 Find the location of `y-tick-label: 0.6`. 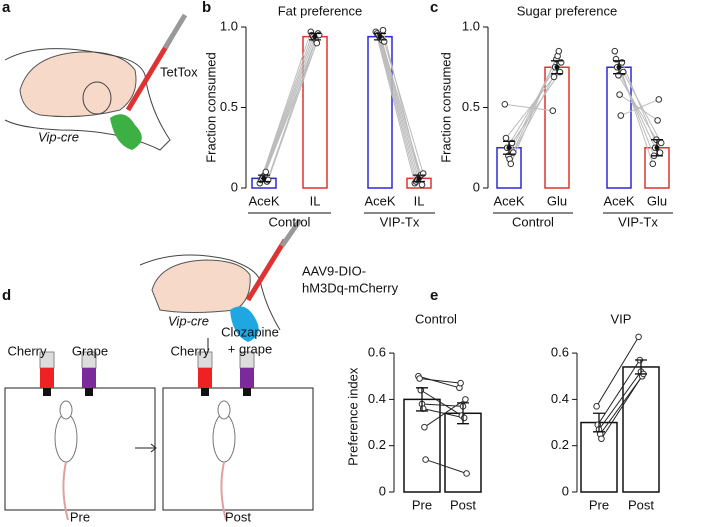

y-tick-label: 0.6 is located at coordinates (560, 352).